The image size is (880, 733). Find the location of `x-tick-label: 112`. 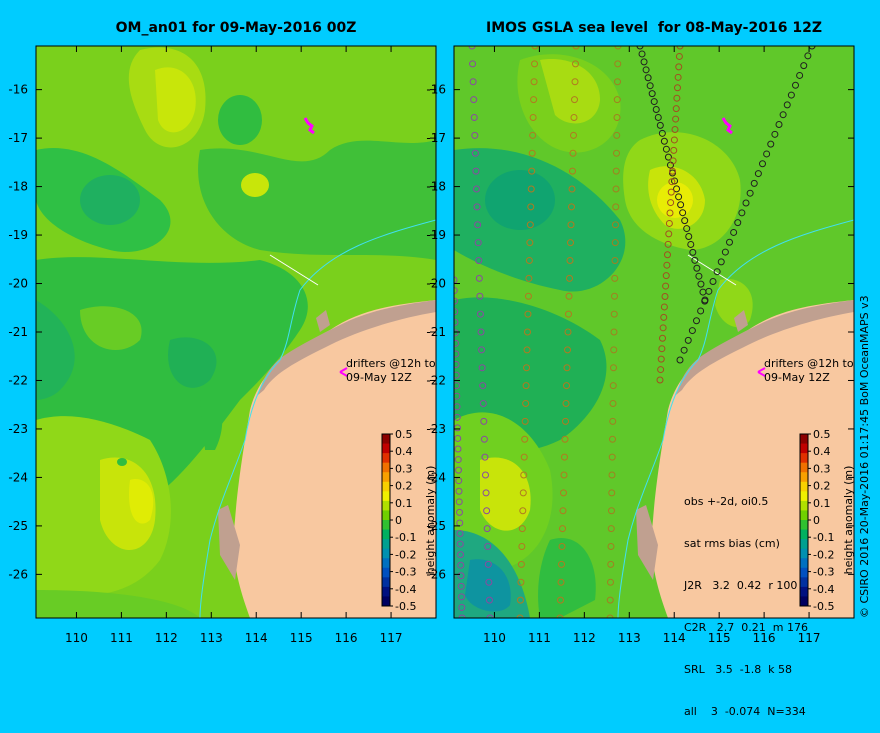

x-tick-label: 112 is located at coordinates (166, 638).